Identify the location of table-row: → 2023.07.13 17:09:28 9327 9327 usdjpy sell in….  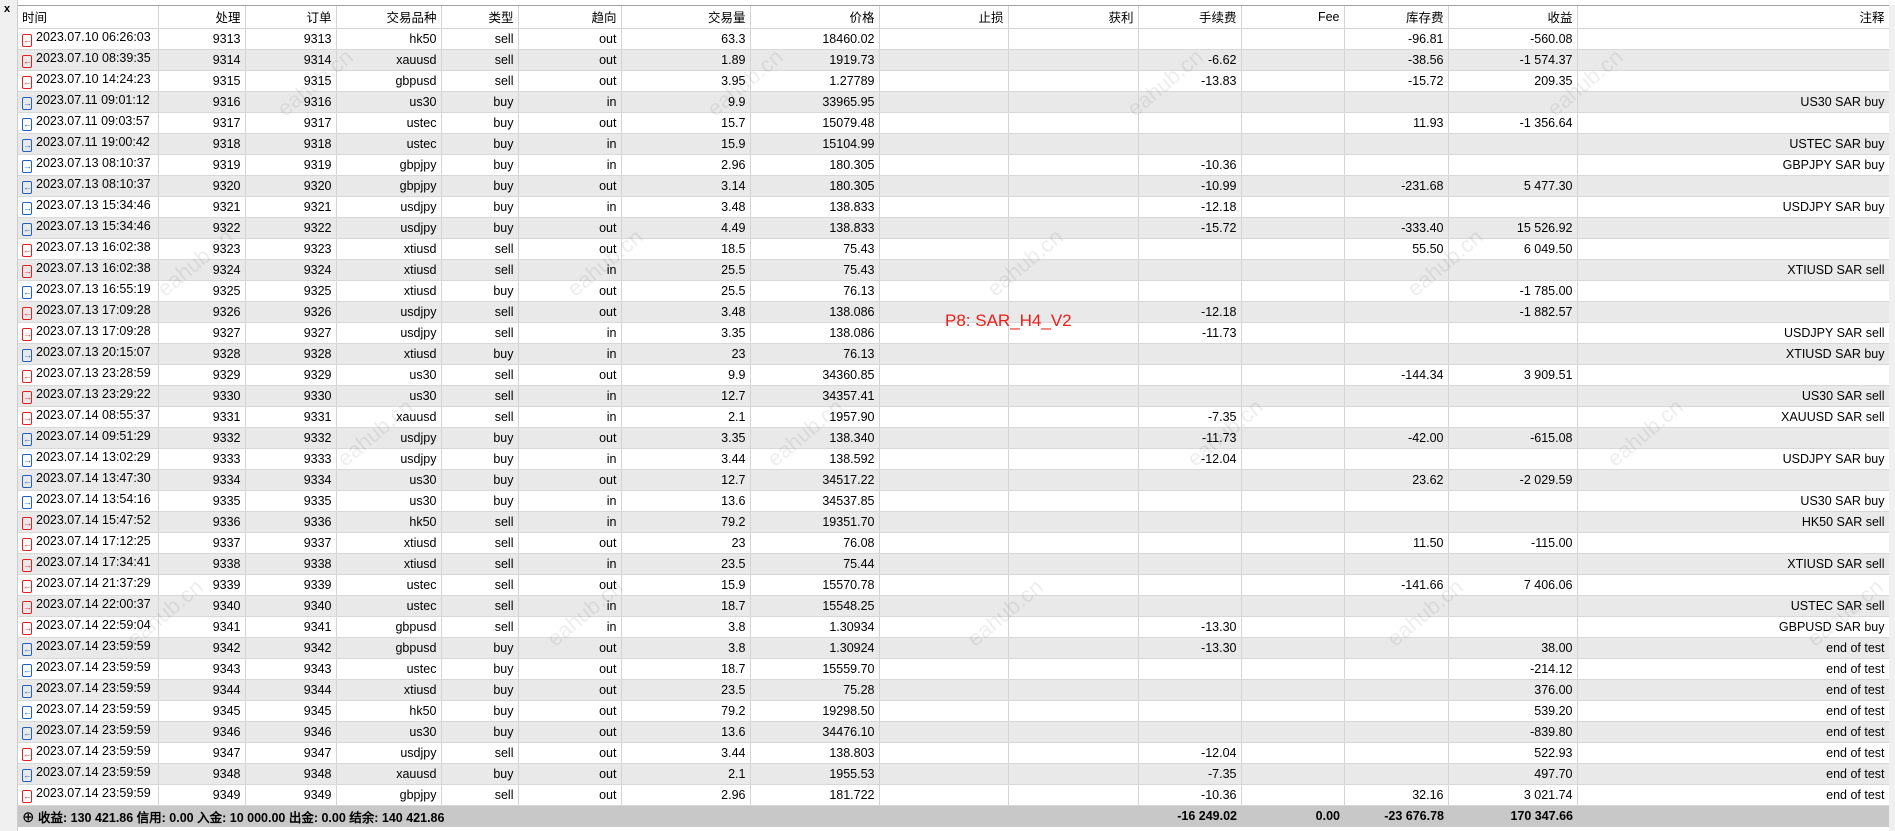
(954, 333).